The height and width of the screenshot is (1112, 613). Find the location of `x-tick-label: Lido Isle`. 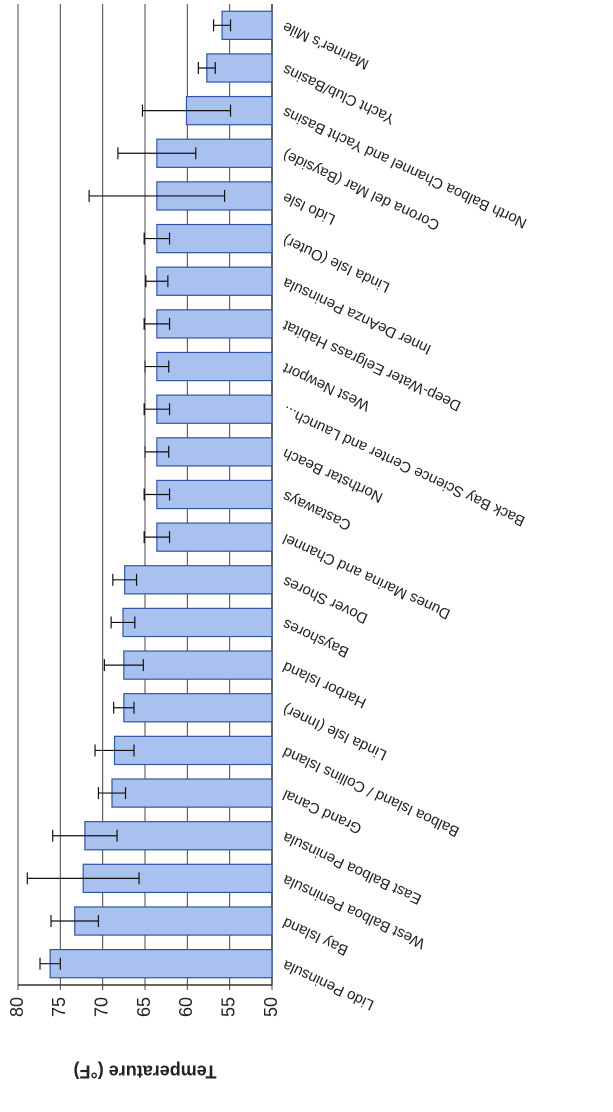

x-tick-label: Lido Isle is located at coordinates (309, 208).